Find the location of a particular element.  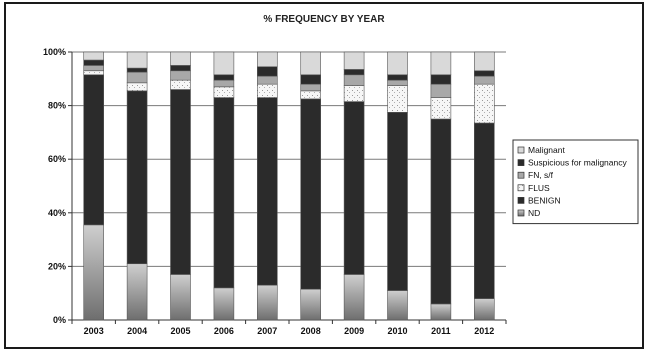

bar-segment-suspicious-for-malignancy-2007 is located at coordinates (267, 71).